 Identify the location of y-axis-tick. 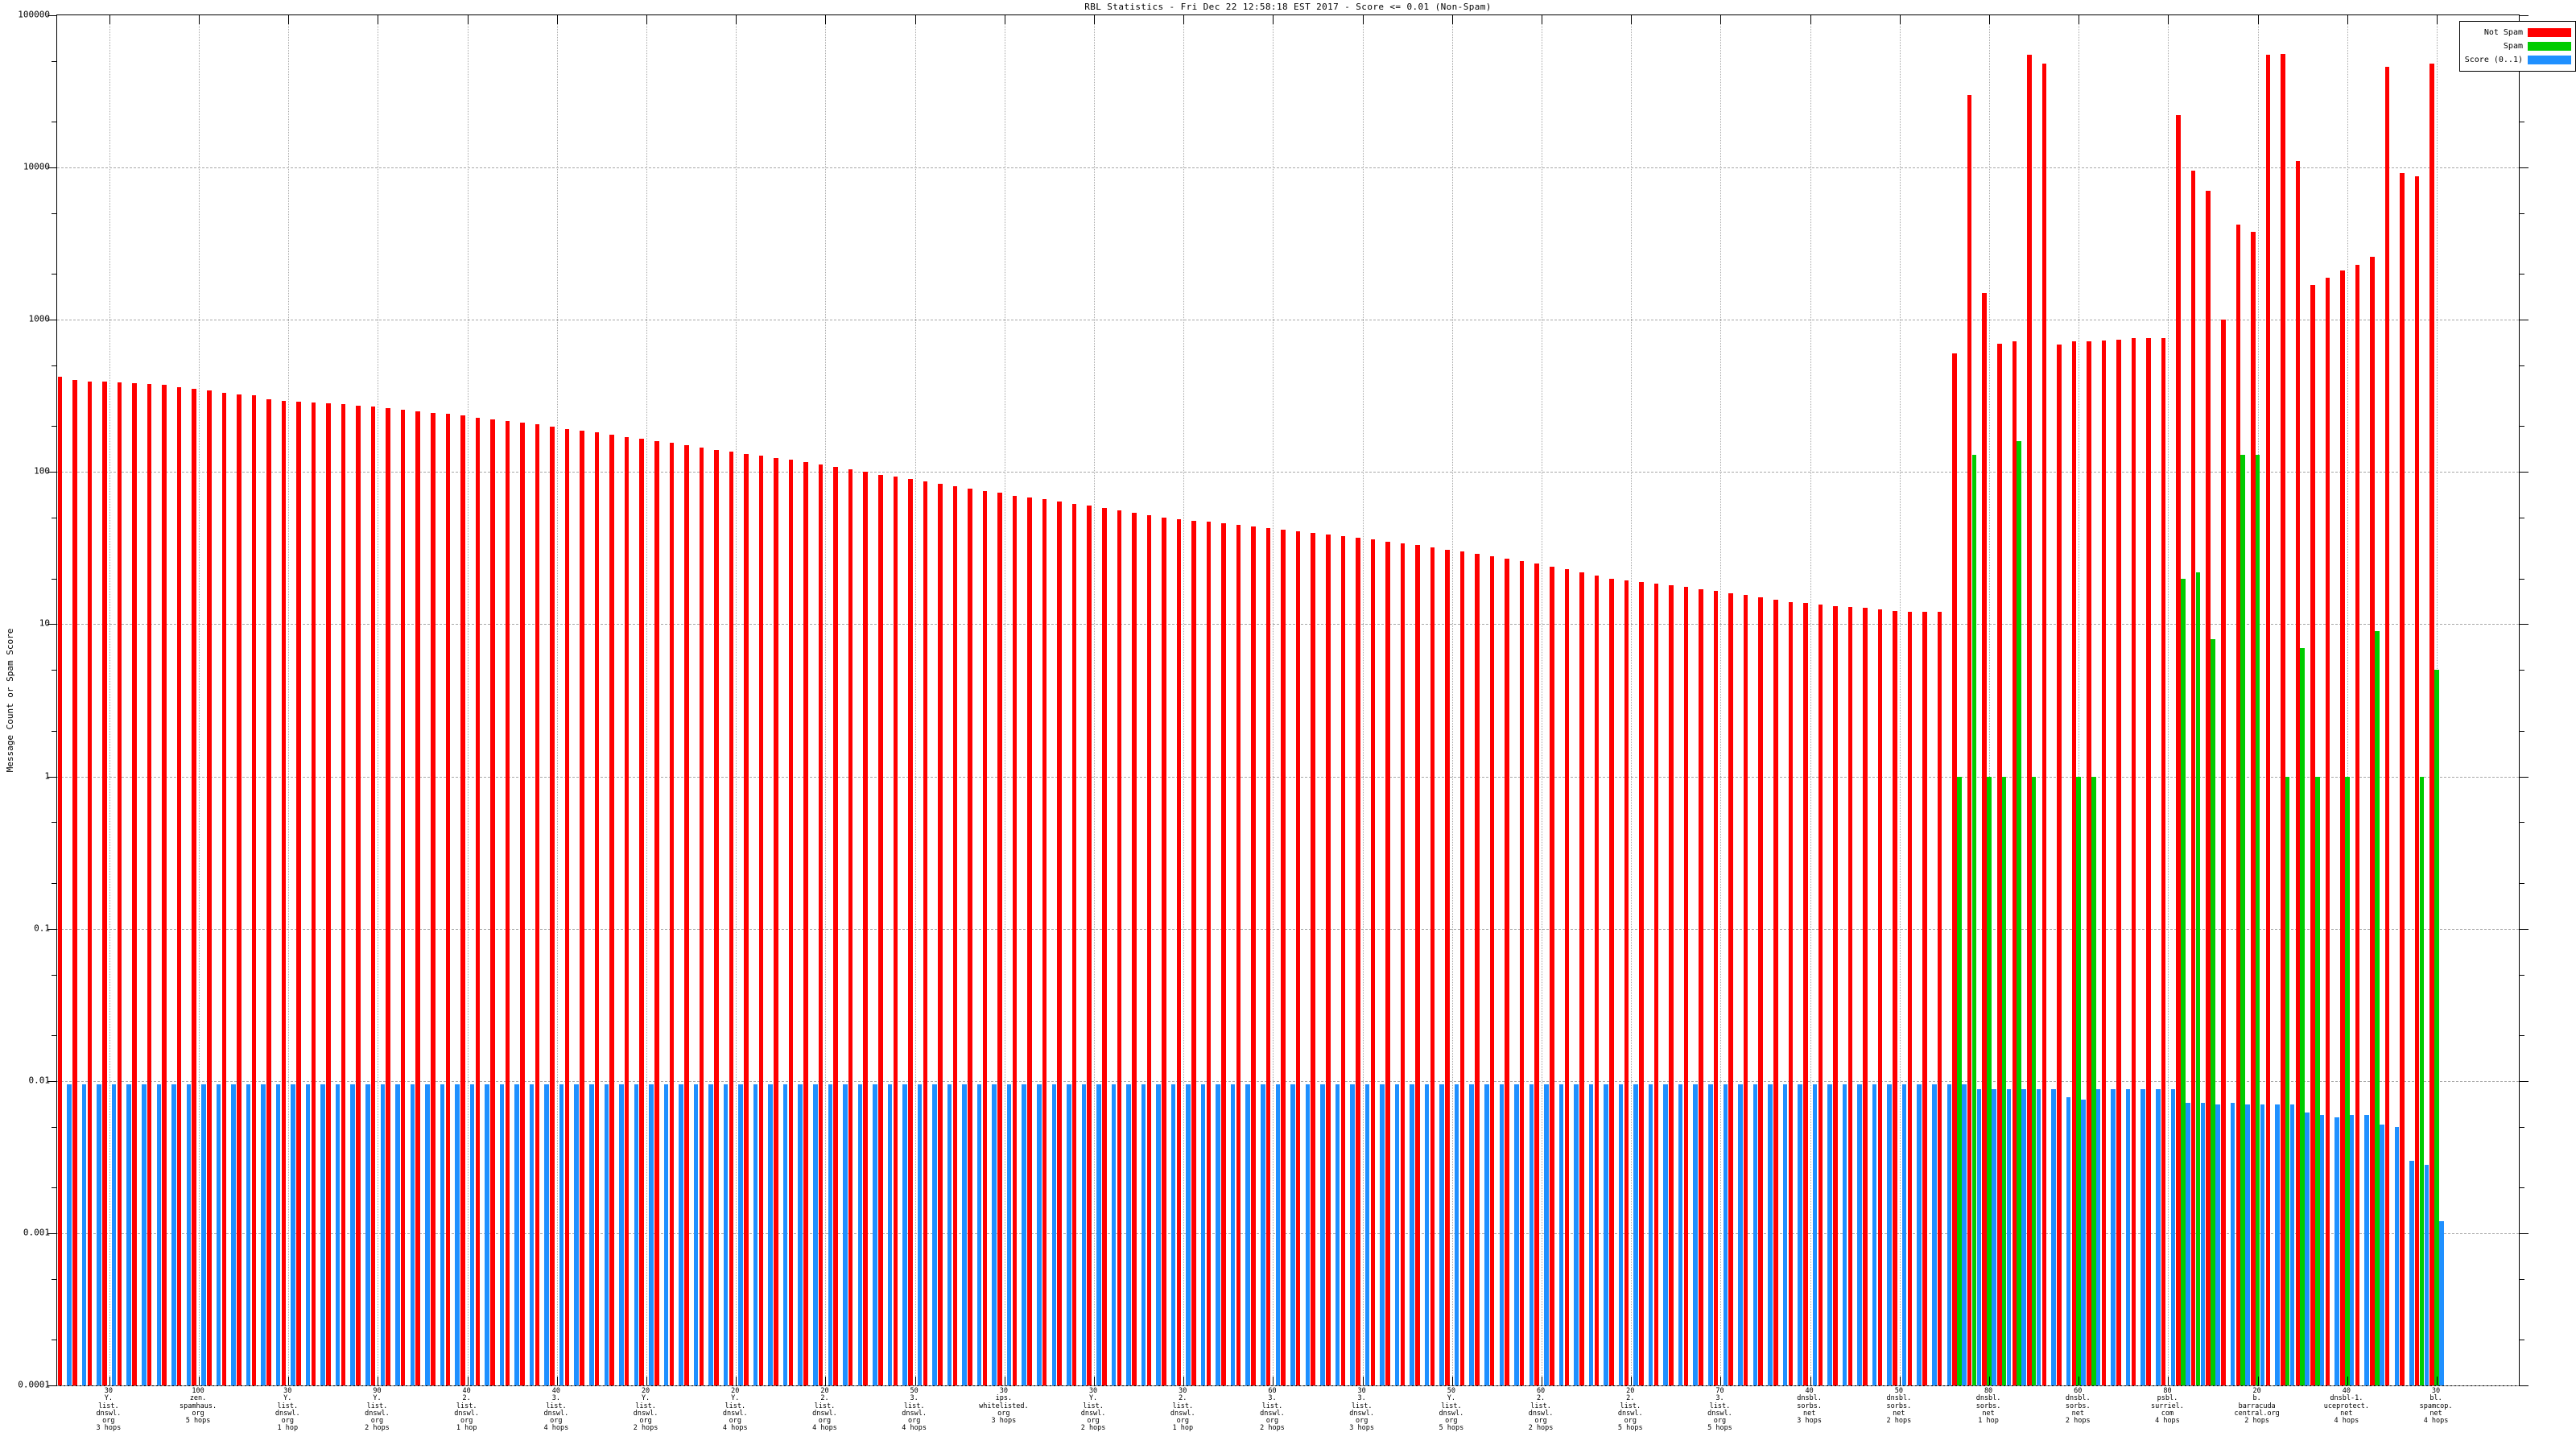
(52, 624).